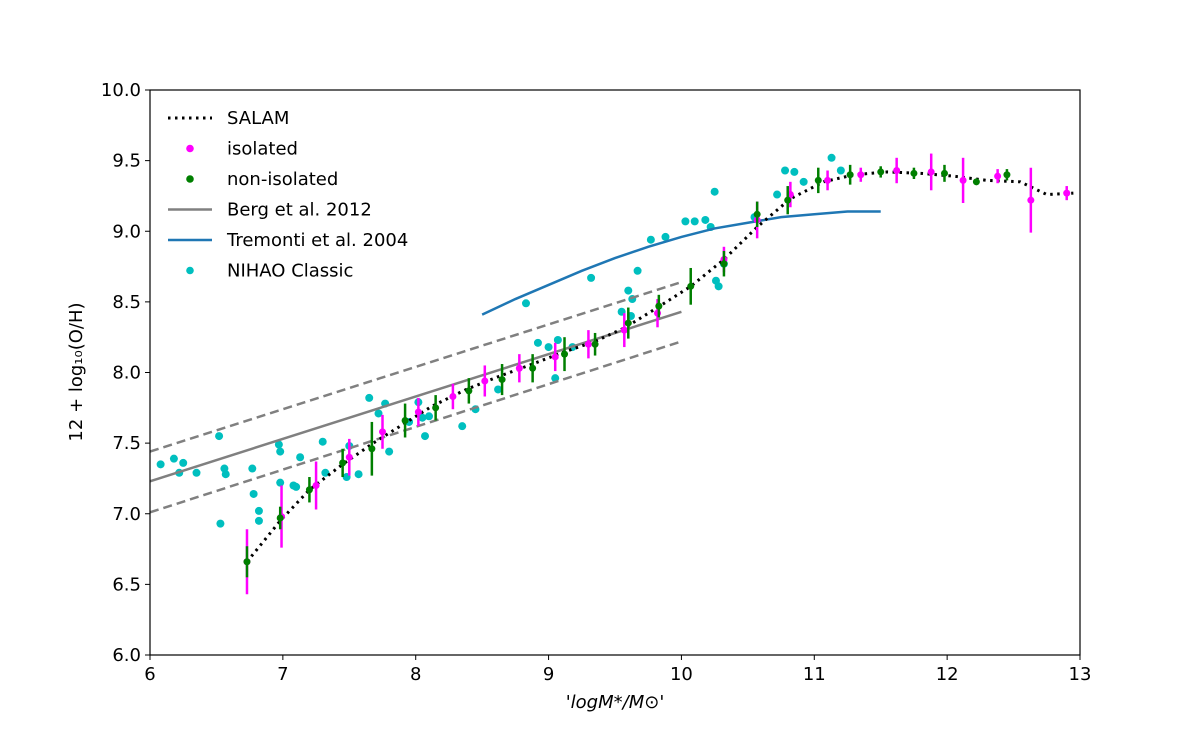  What do you see at coordinates (190, 148) in the screenshot?
I see `legend-marker-isolated` at bounding box center [190, 148].